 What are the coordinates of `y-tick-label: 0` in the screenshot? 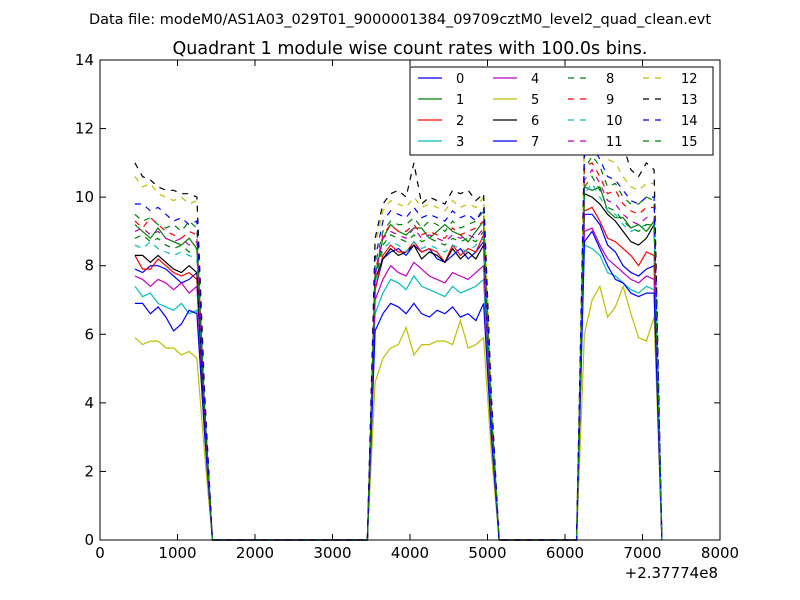 It's located at (89, 540).